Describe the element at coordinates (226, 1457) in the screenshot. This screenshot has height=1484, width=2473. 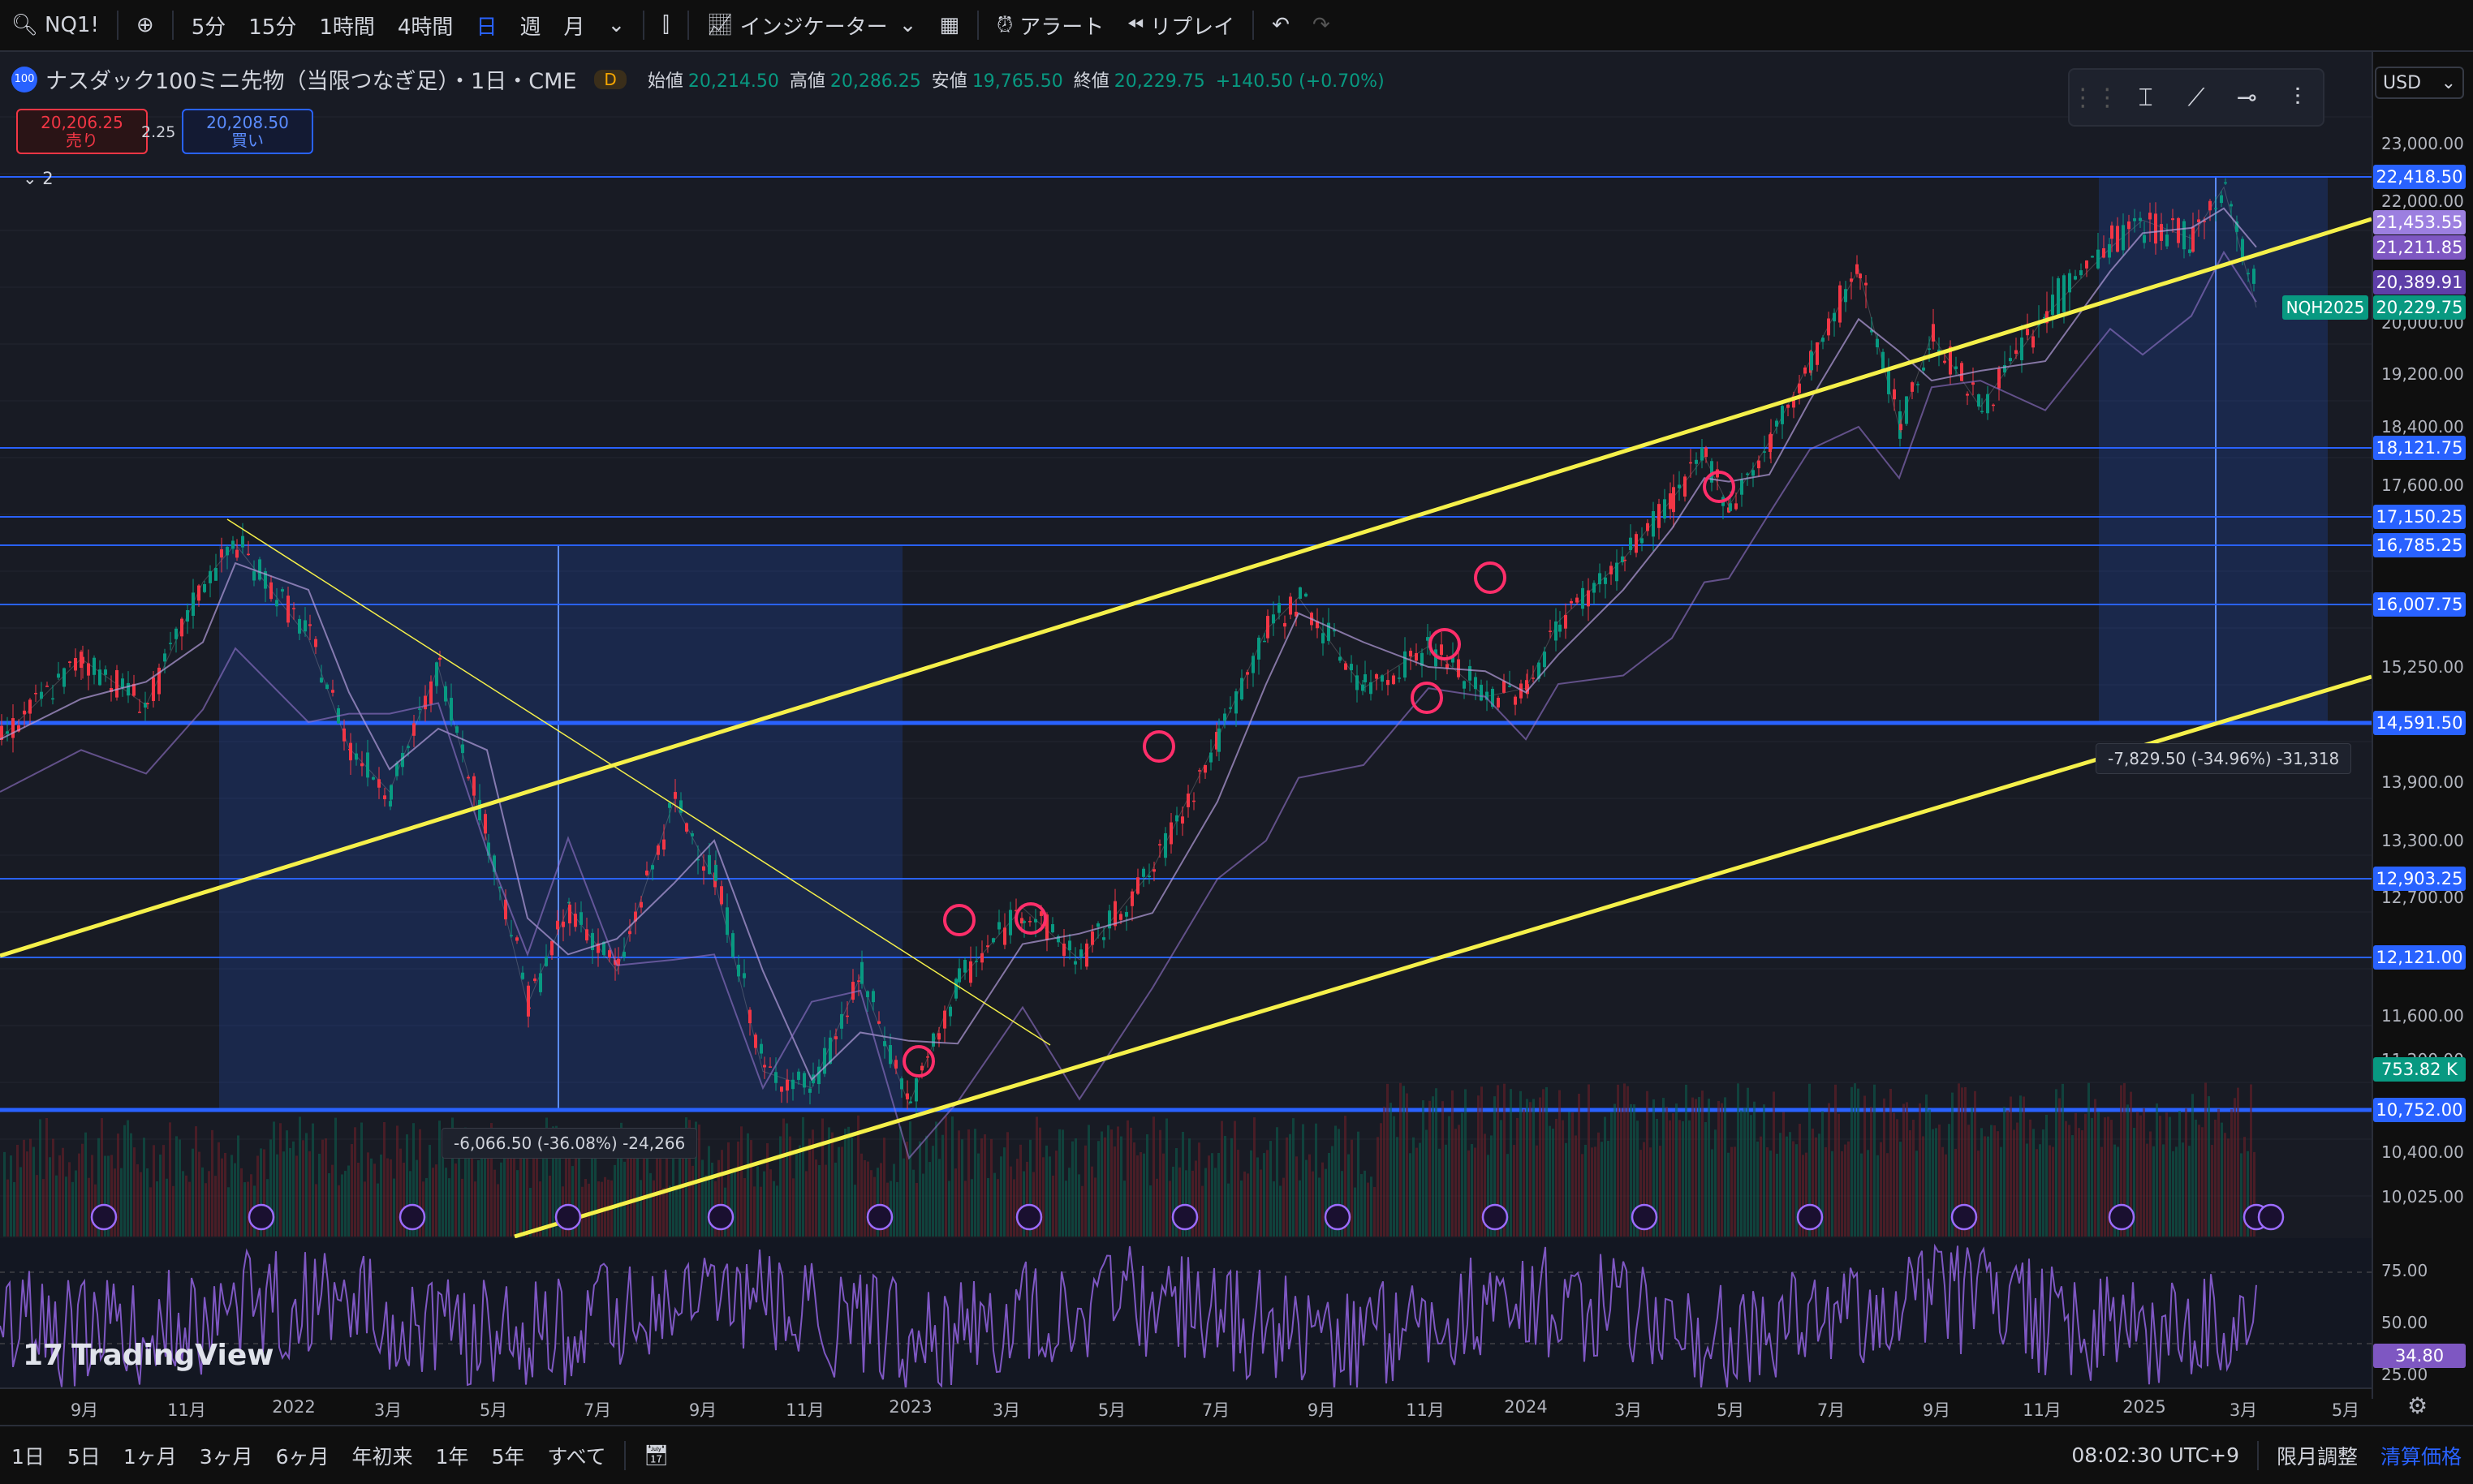
I see `range-3m: 3ヶ月` at that location.